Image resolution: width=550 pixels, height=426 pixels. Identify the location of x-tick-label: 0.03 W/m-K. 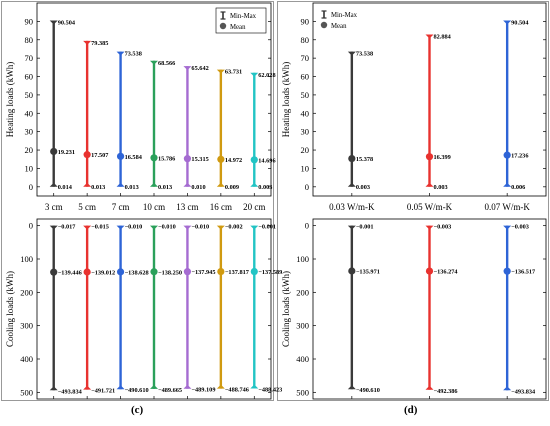
(352, 207).